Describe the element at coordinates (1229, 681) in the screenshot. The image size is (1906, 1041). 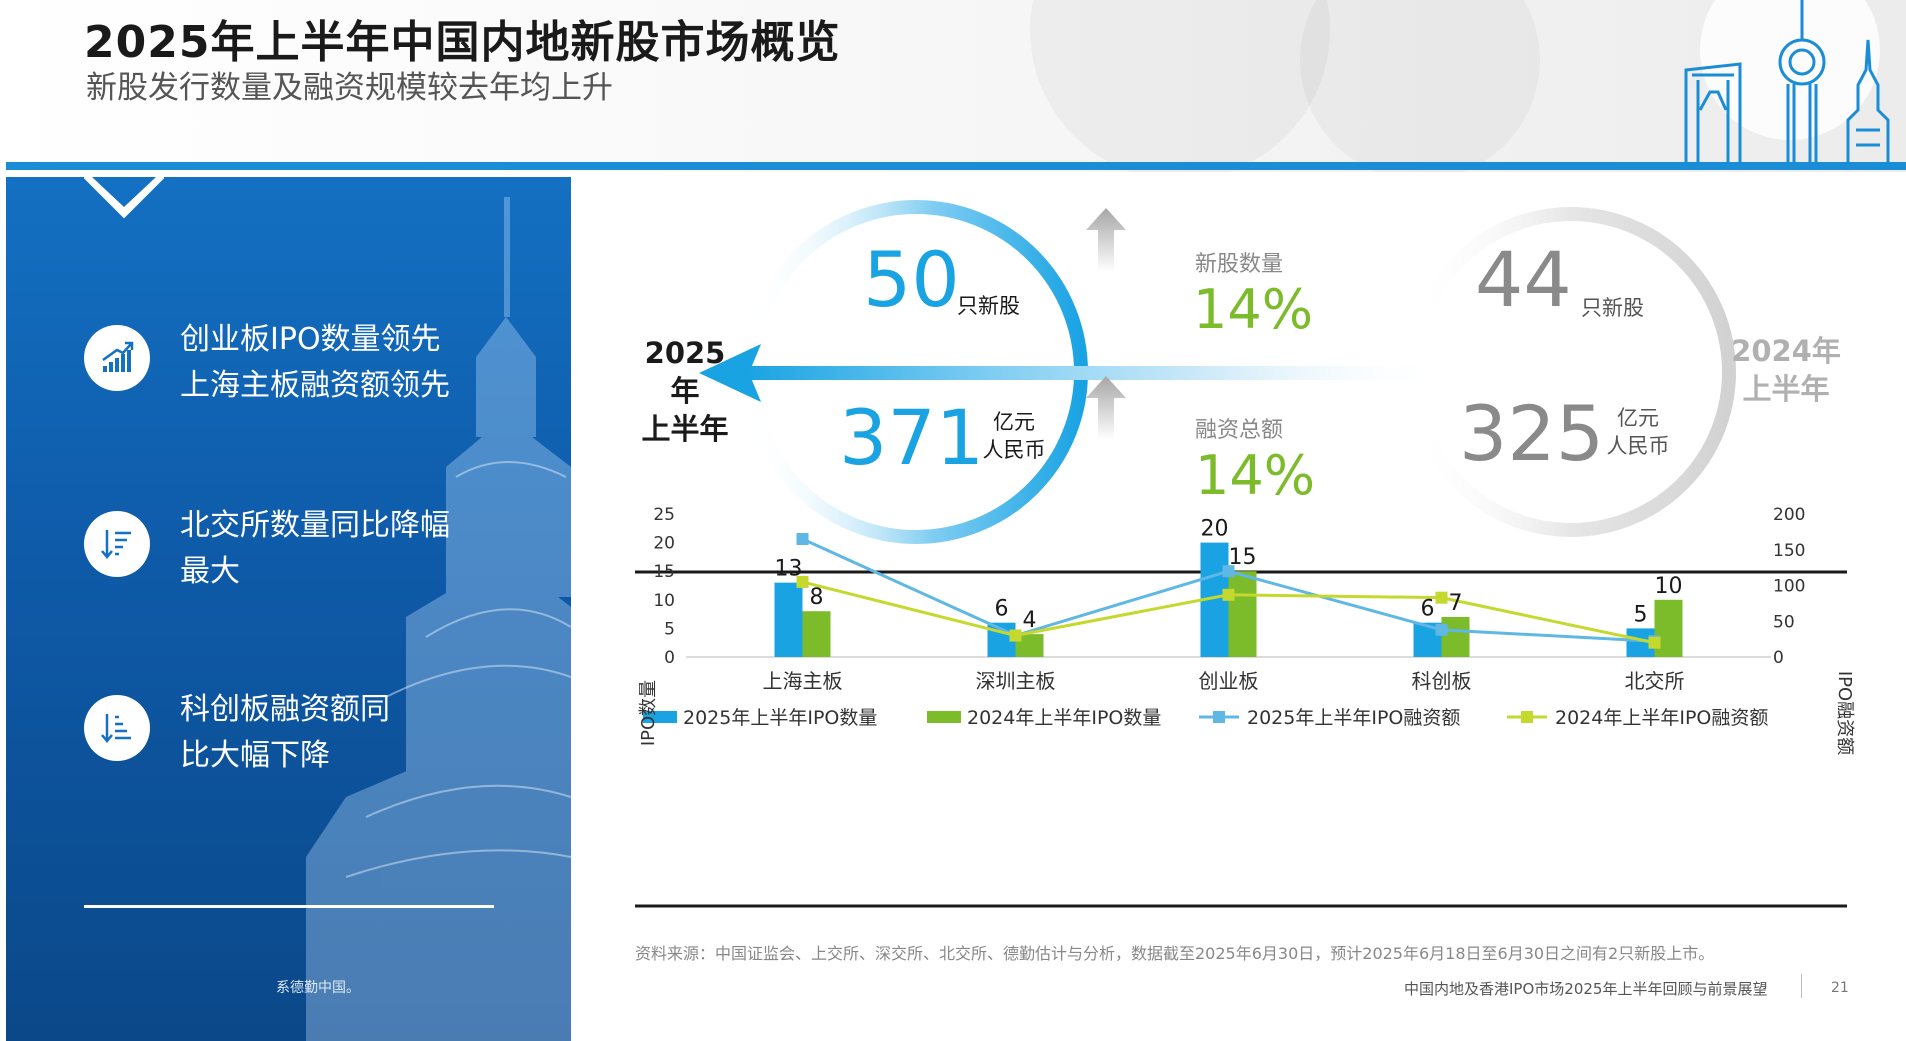
I see `x-tick-label: 创业板` at that location.